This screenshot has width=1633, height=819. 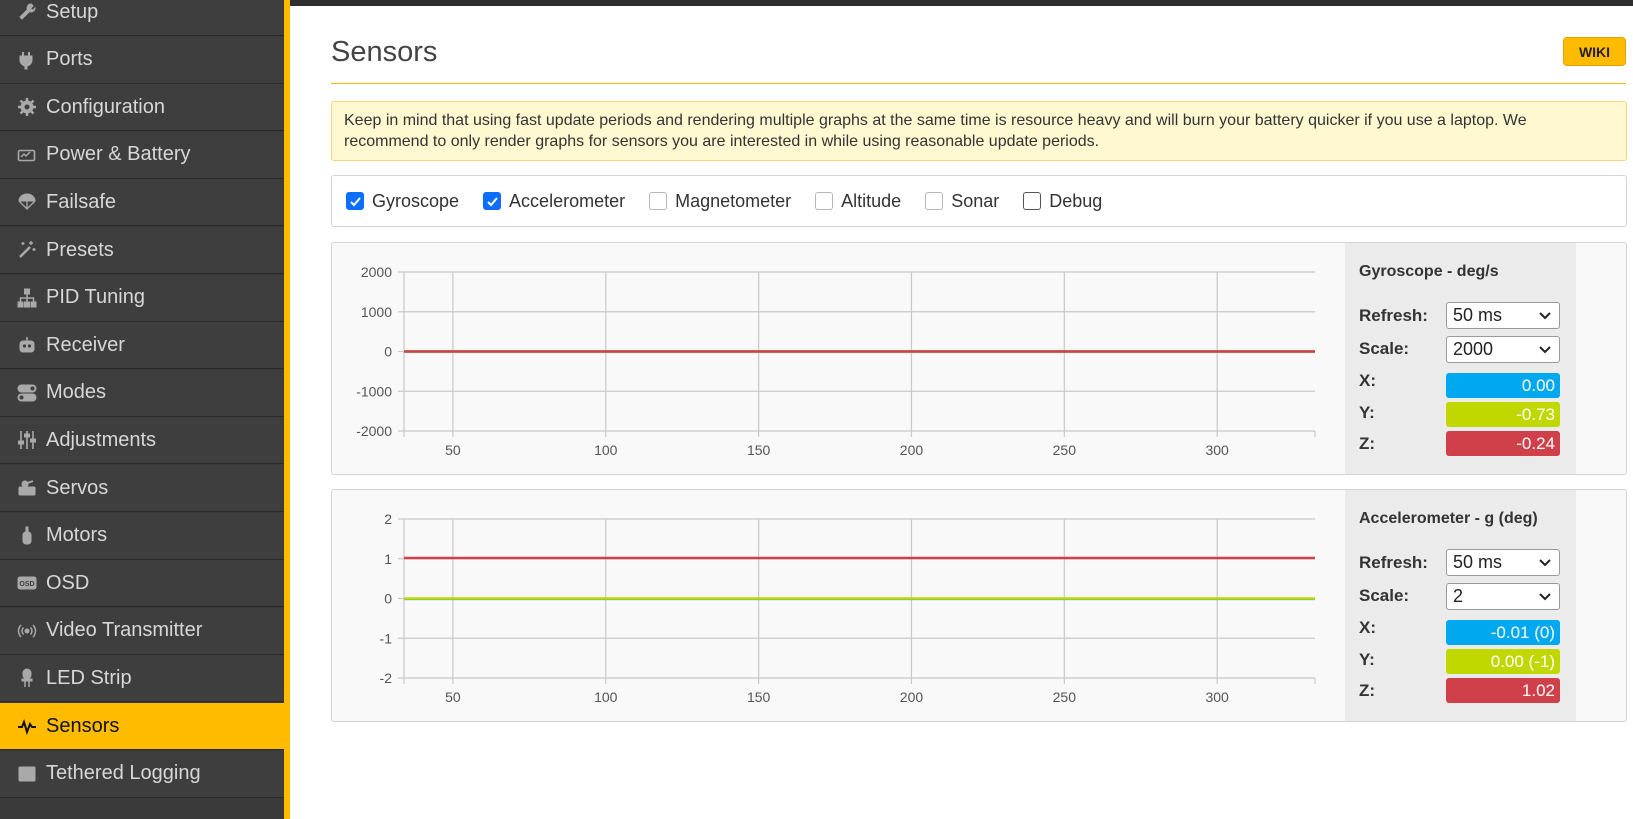 What do you see at coordinates (1217, 697) in the screenshot?
I see `accelerometer-x-tick-label: 300` at bounding box center [1217, 697].